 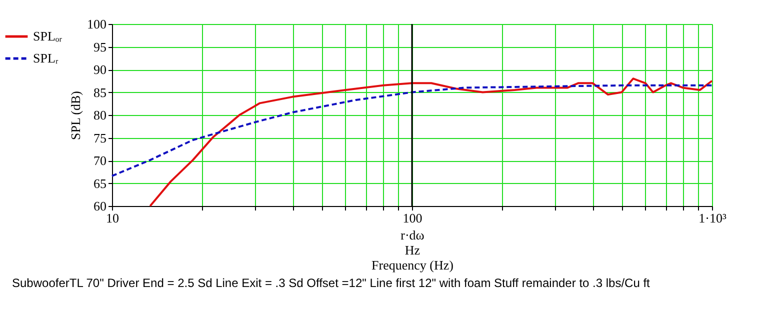 What do you see at coordinates (100, 206) in the screenshot?
I see `y-tick-label: 60` at bounding box center [100, 206].